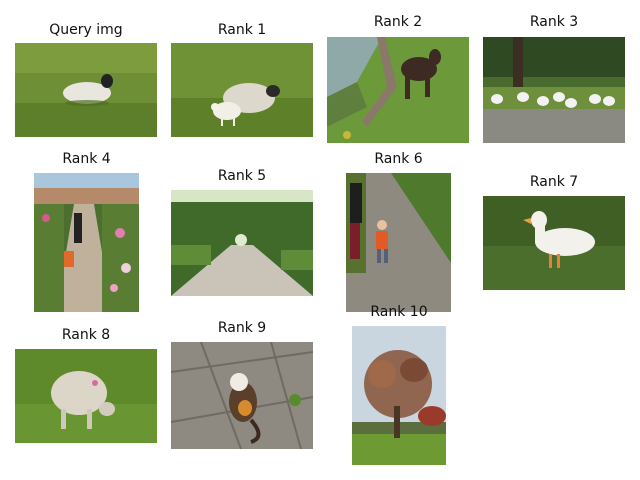  I want to click on rank-8-cell: Rank 8, so click(86, 384).